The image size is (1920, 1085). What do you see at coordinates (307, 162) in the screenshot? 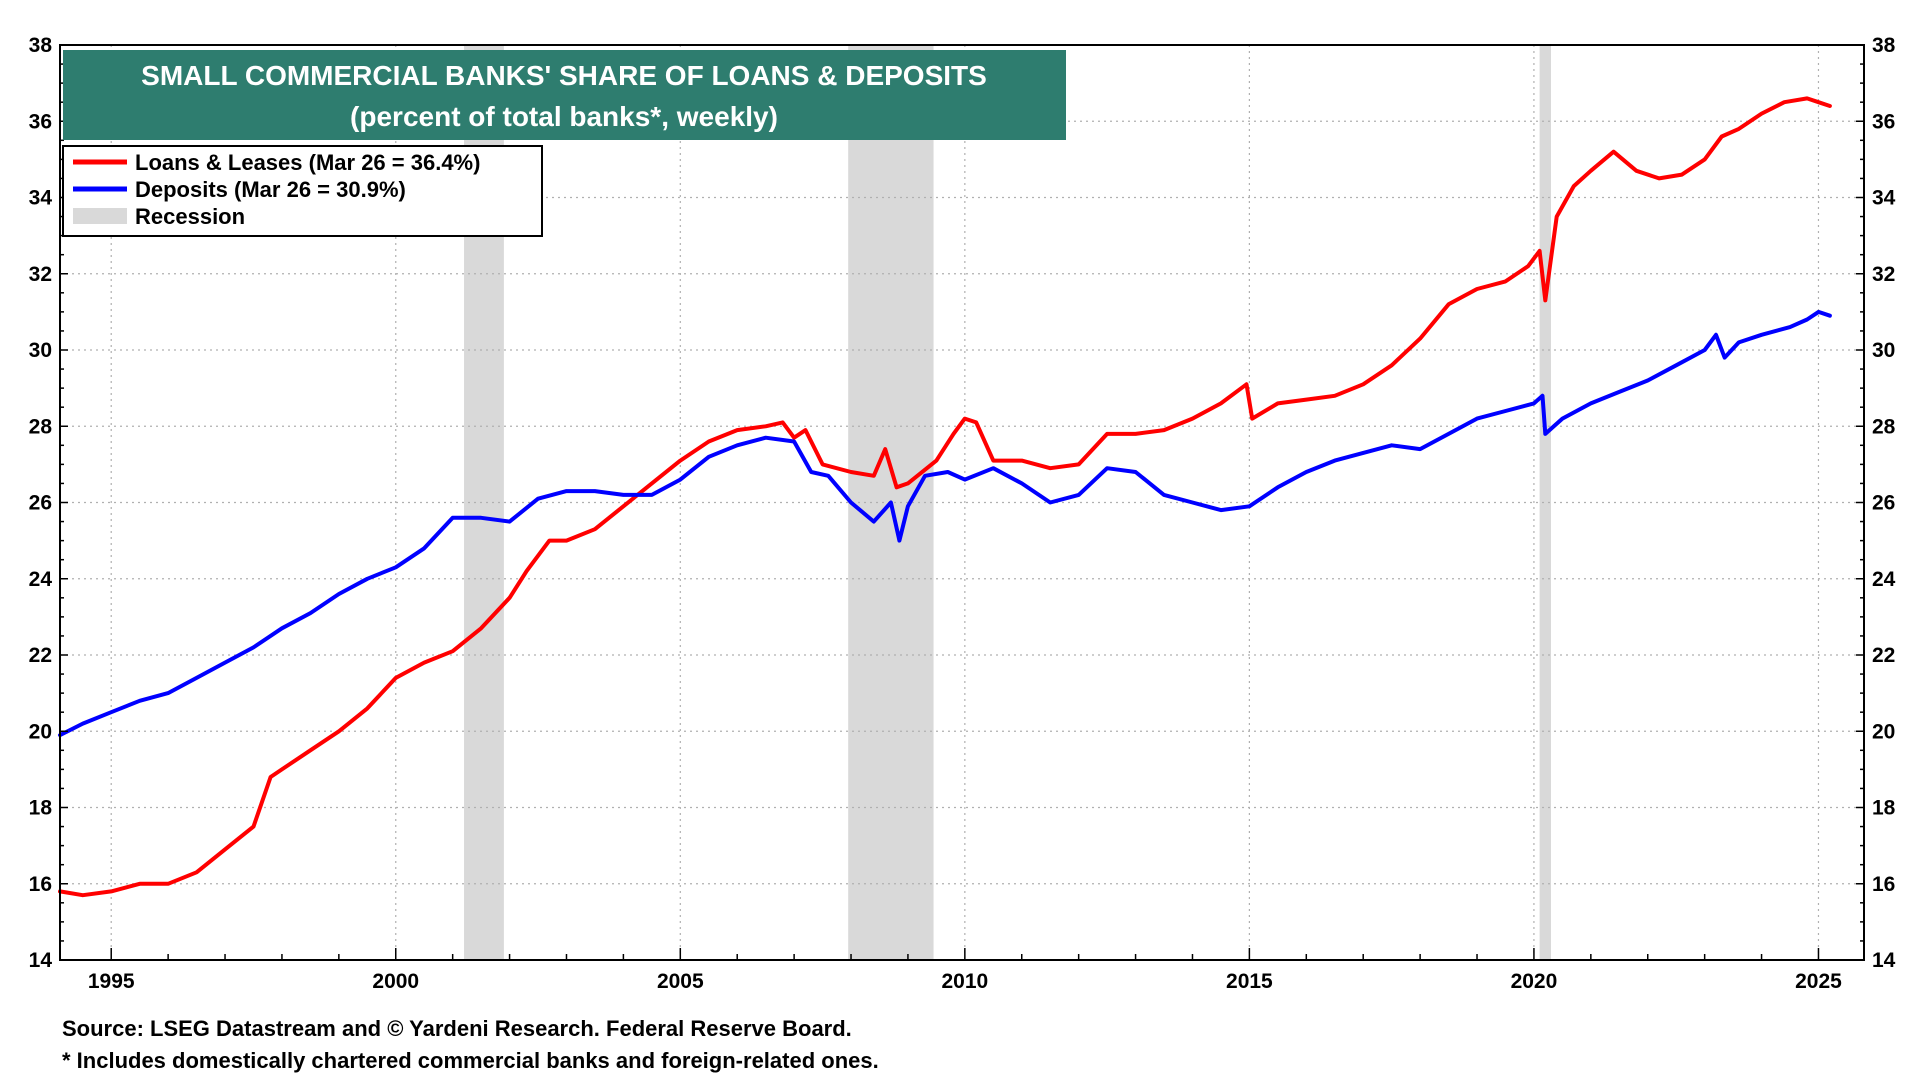
I see `legend-label-loans: Loans & Leases (Mar 26 = 36.4%)` at bounding box center [307, 162].